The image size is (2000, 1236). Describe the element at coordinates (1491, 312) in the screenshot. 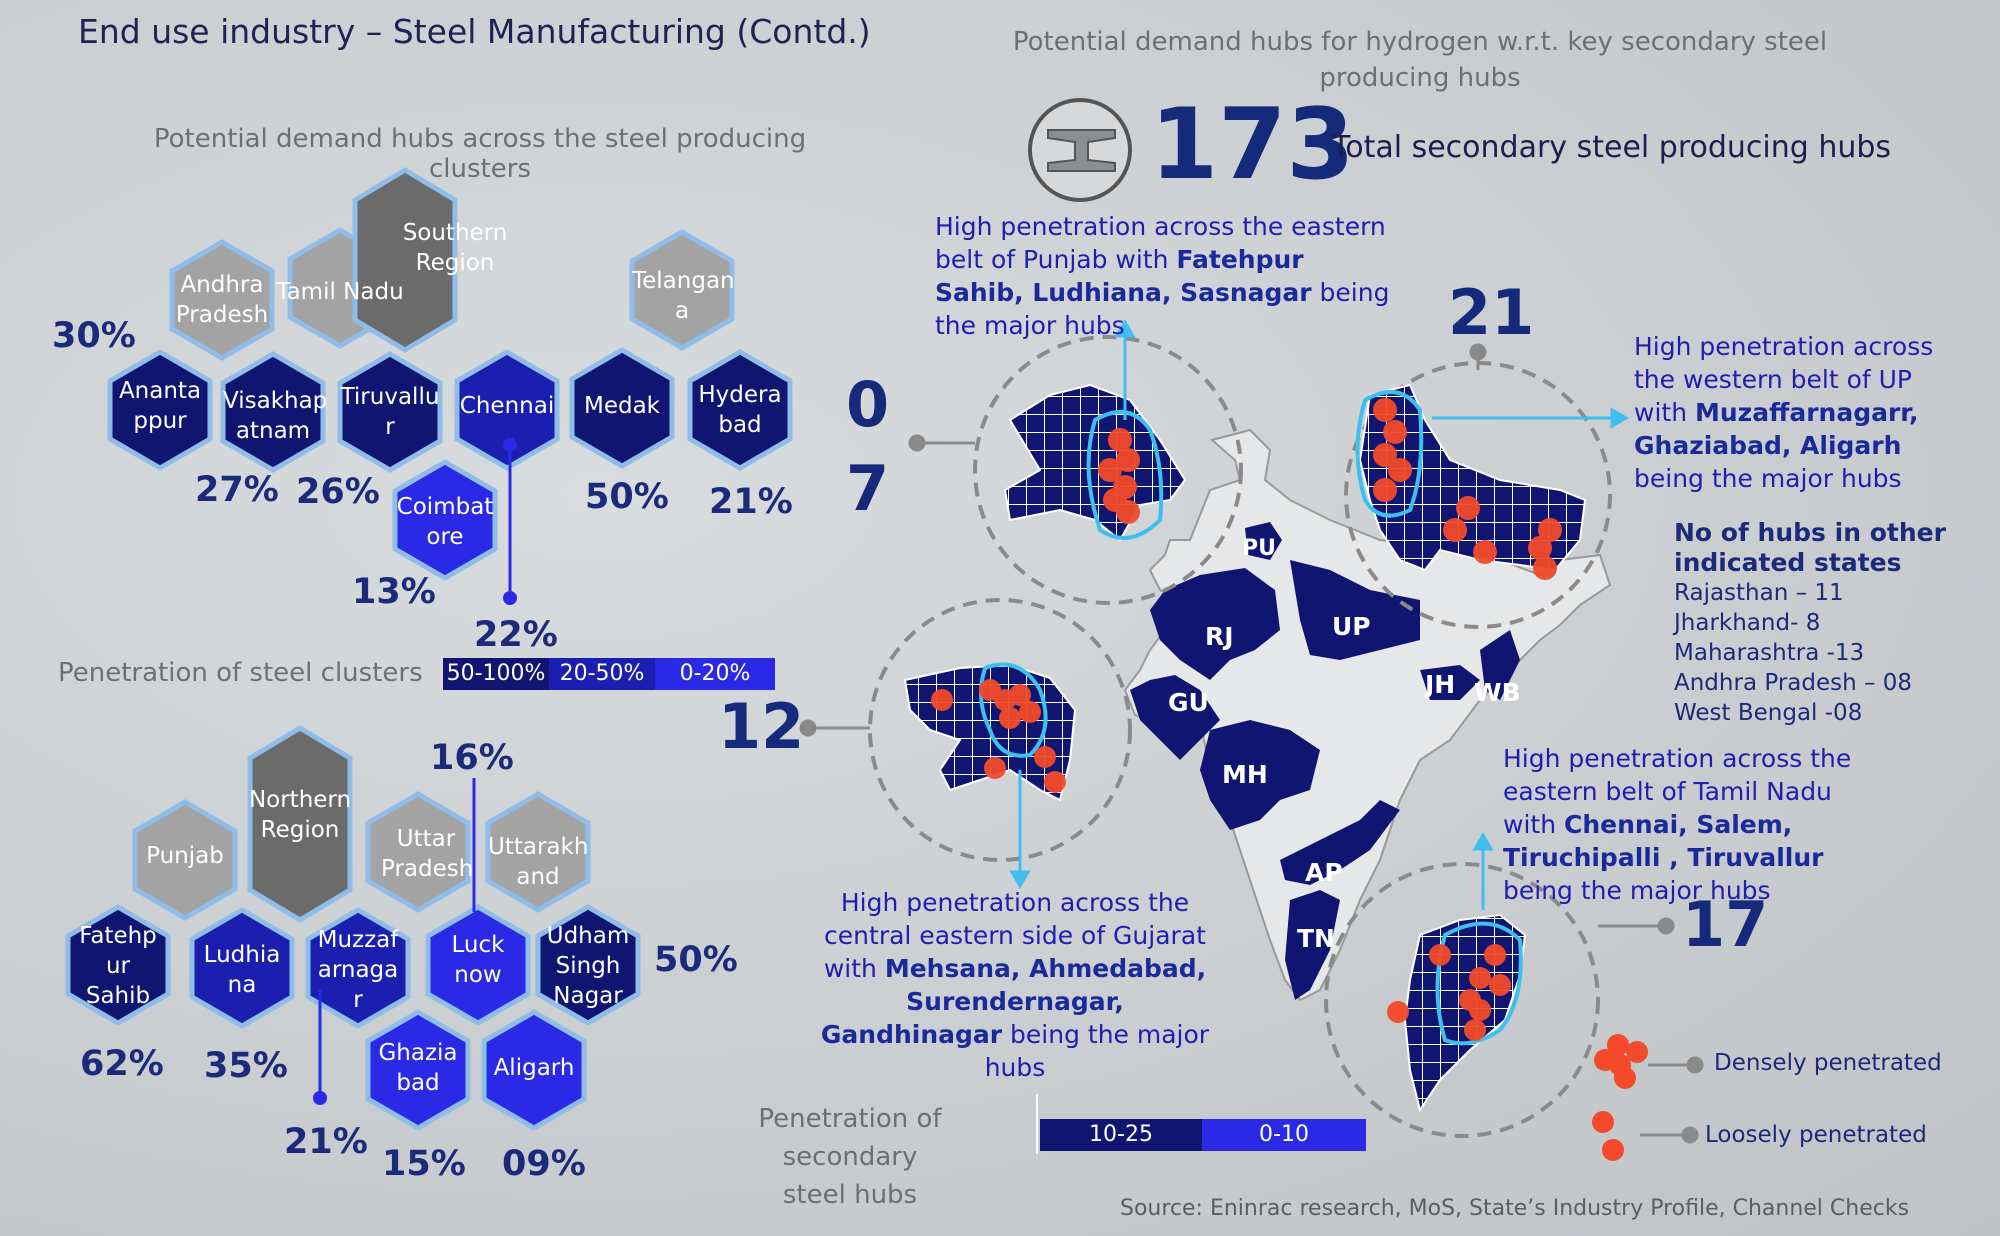

I see `up-number: 21` at that location.